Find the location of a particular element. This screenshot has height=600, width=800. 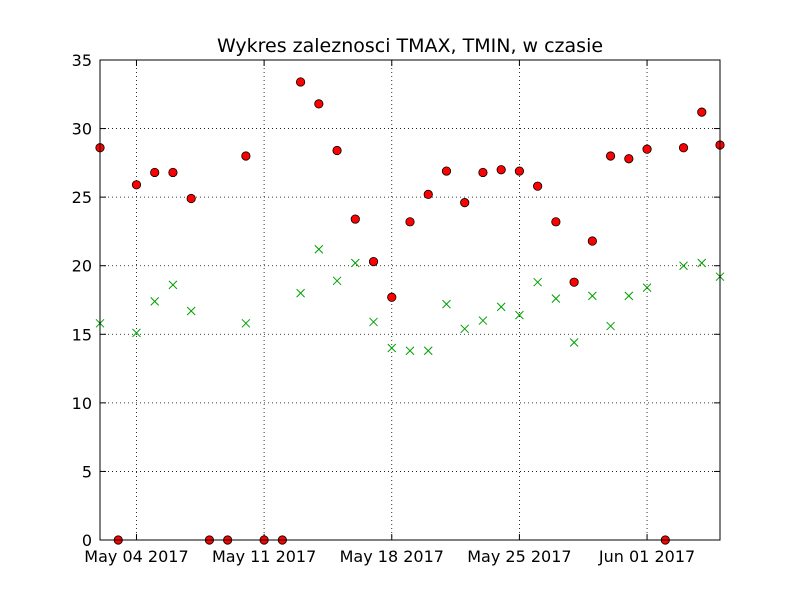

x-tick-label: May 11 2017 is located at coordinates (264, 556).